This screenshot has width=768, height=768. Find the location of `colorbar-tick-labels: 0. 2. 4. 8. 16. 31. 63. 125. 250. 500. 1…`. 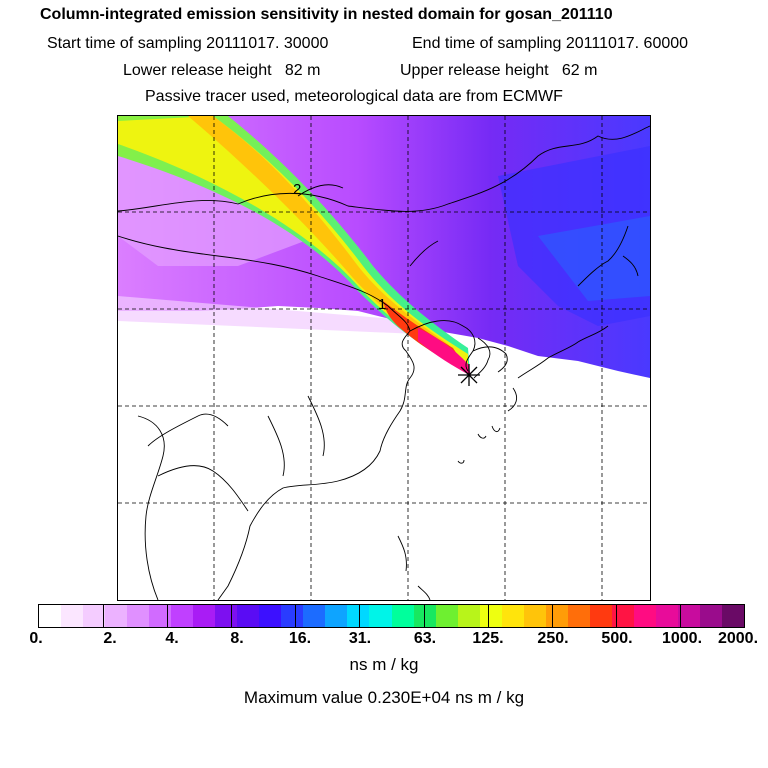

colorbar-tick-labels: 0. 2. 4. 8. 16. 31. 63. 125. 250. 500. 1… is located at coordinates (384, 640).